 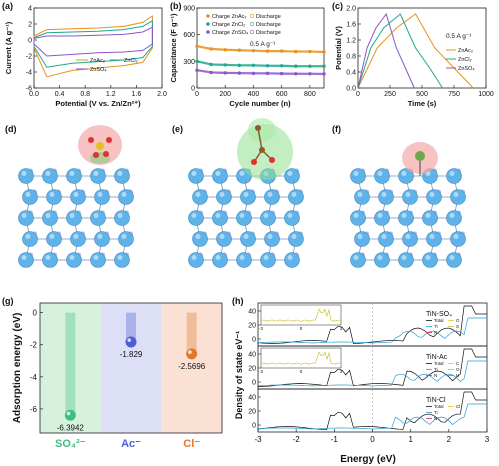 I want to click on plot-a-xlabel: Potential (V vs. Zn/Zn²⁺), so click(x=98, y=103).